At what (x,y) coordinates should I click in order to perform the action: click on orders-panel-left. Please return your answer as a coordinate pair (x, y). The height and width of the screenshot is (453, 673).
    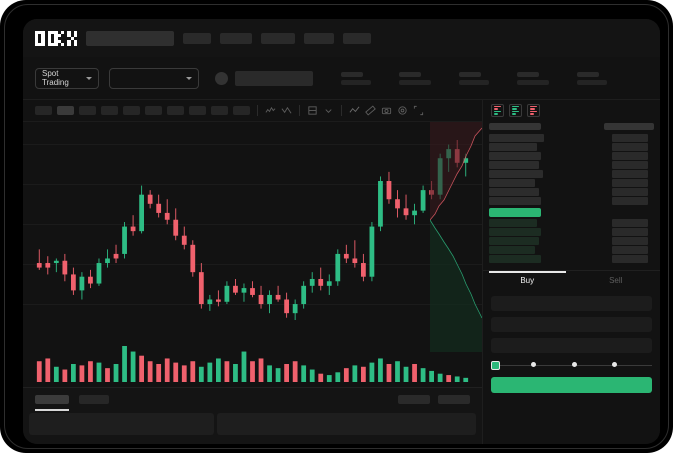
    Looking at the image, I should click on (121, 424).